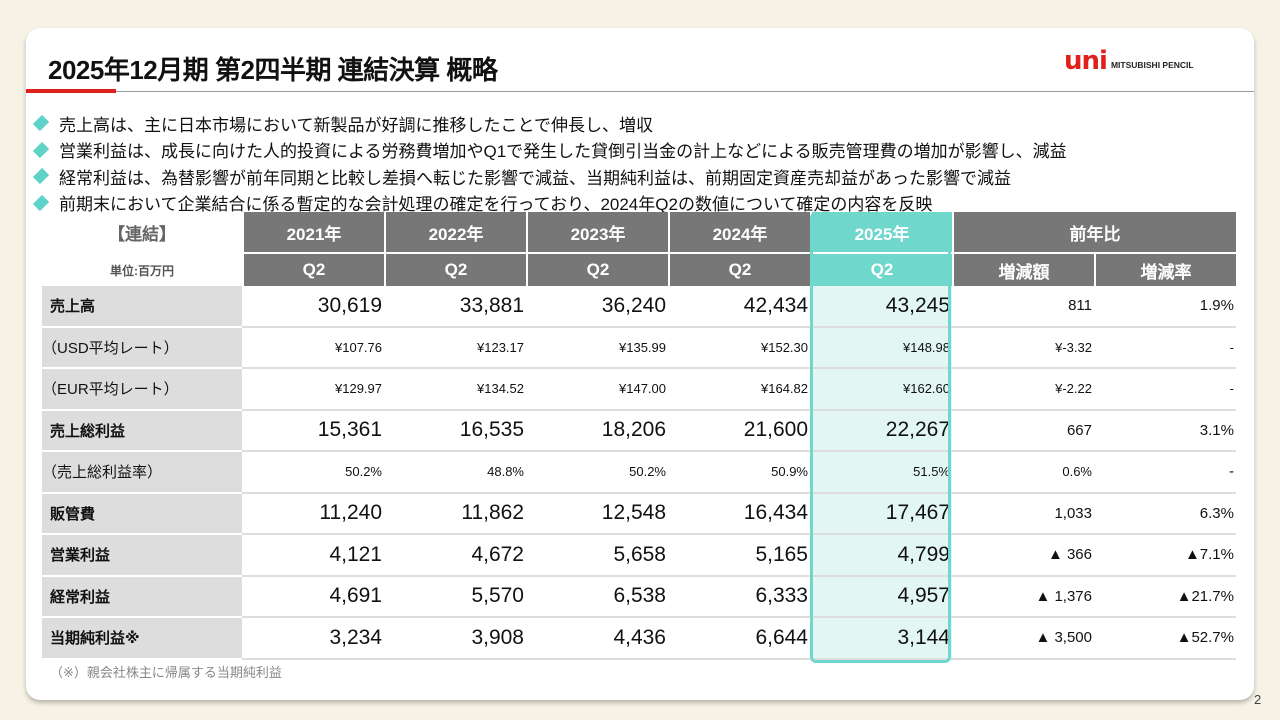 The width and height of the screenshot is (1280, 720). I want to click on table-cell: 43,245, so click(881, 307).